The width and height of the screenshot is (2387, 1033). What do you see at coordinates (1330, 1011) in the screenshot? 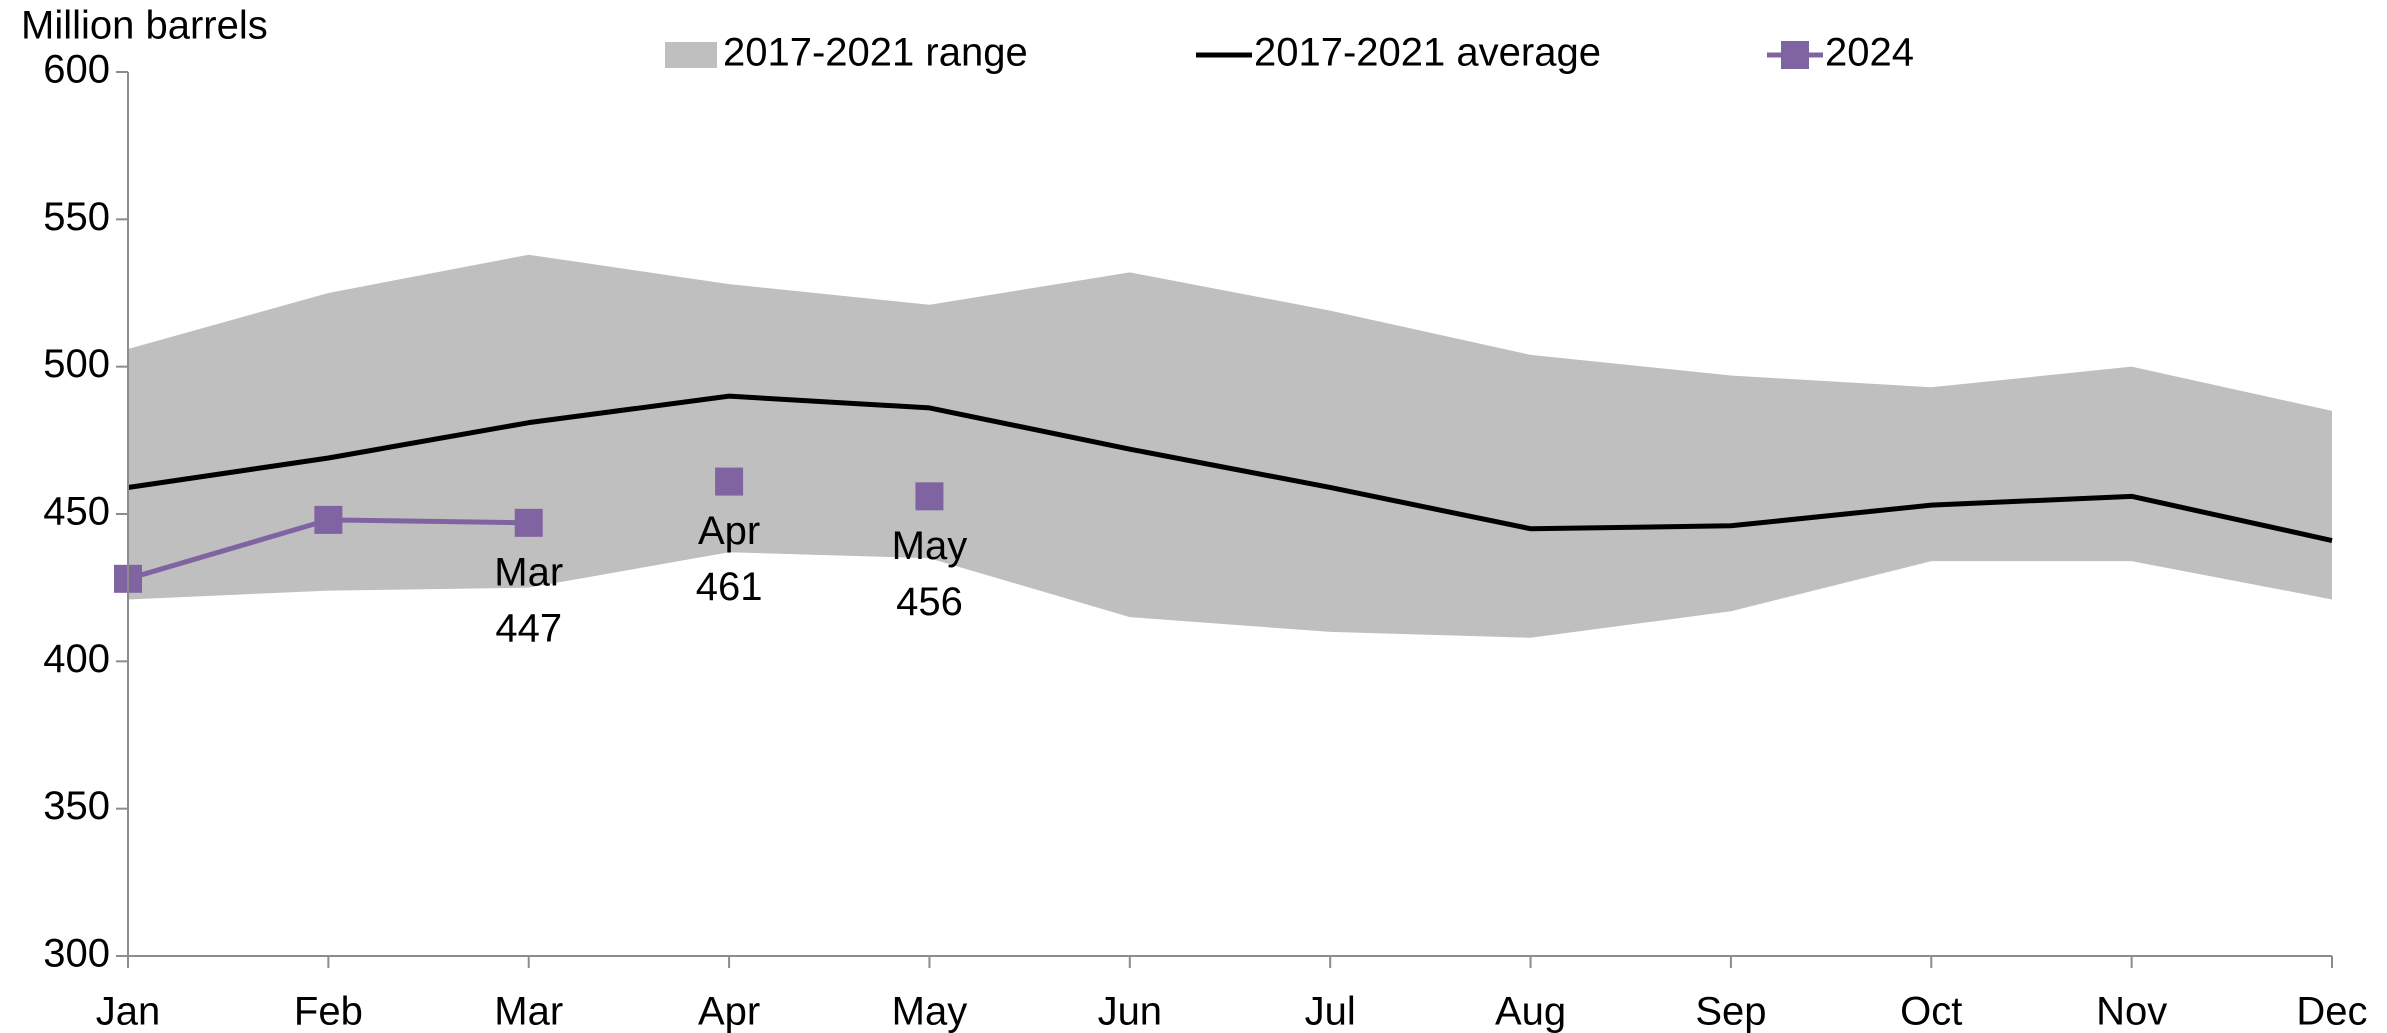
I see `x-tick-label: Jul` at bounding box center [1330, 1011].